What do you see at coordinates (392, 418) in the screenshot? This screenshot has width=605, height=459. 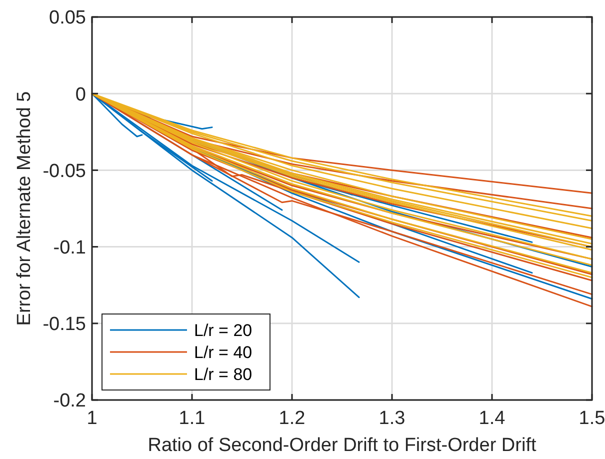 I see `x-tick-label: 1.3` at bounding box center [392, 418].